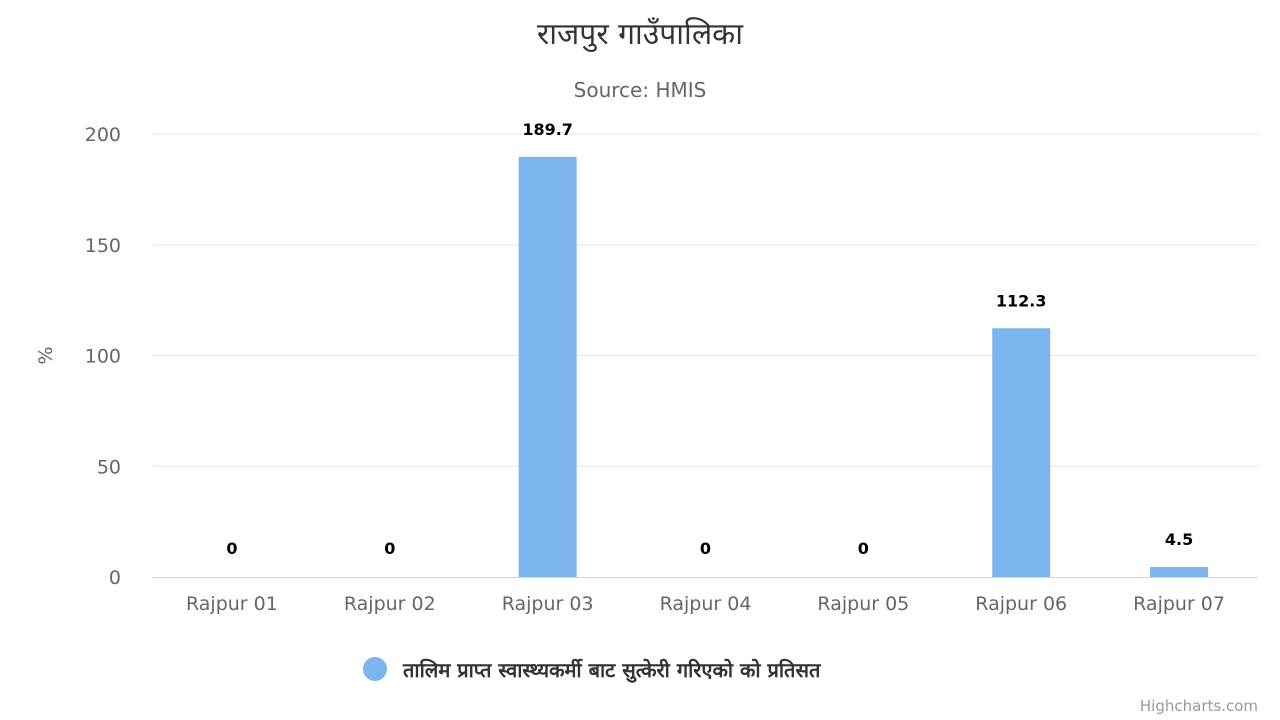 Image resolution: width=1280 pixels, height=720 pixels. What do you see at coordinates (232, 604) in the screenshot?
I see `x-tick-label: Rajpur 01` at bounding box center [232, 604].